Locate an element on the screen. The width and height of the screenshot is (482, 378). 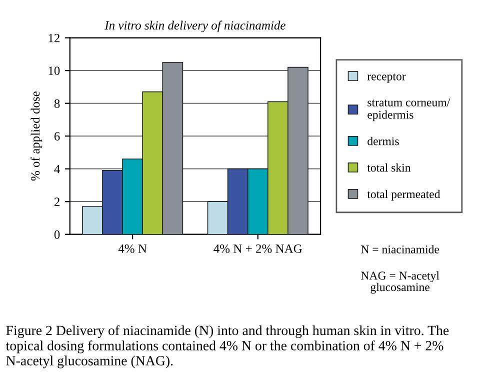
y-tick-label: 4 is located at coordinates (57, 169).